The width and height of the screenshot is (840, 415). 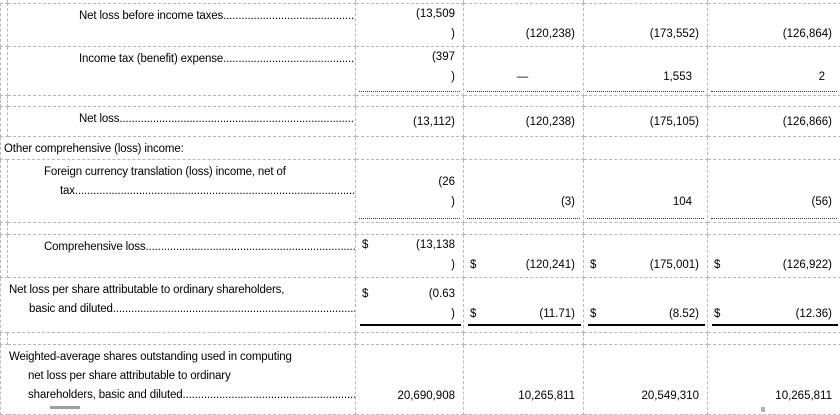 What do you see at coordinates (410, 305) in the screenshot?
I see `value-cell-col1: $(0.63)` at bounding box center [410, 305].